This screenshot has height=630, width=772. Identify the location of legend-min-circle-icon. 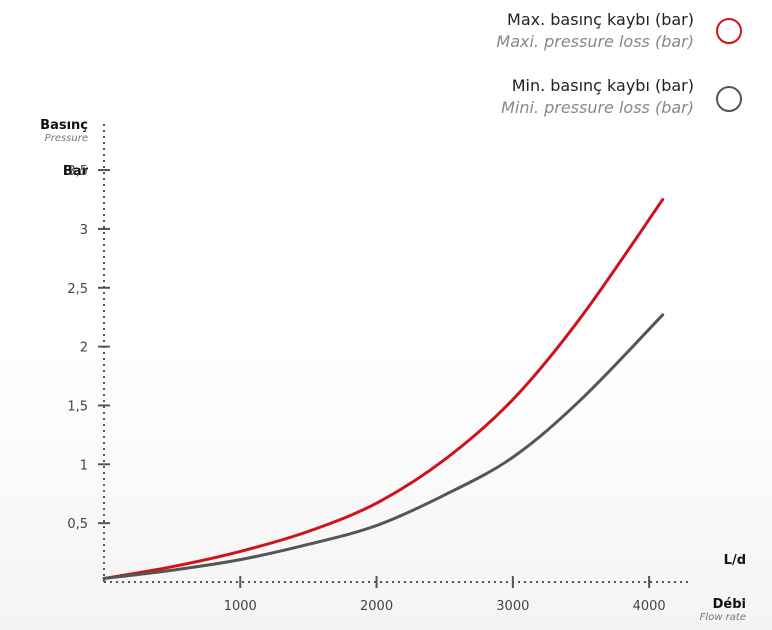
(729, 99).